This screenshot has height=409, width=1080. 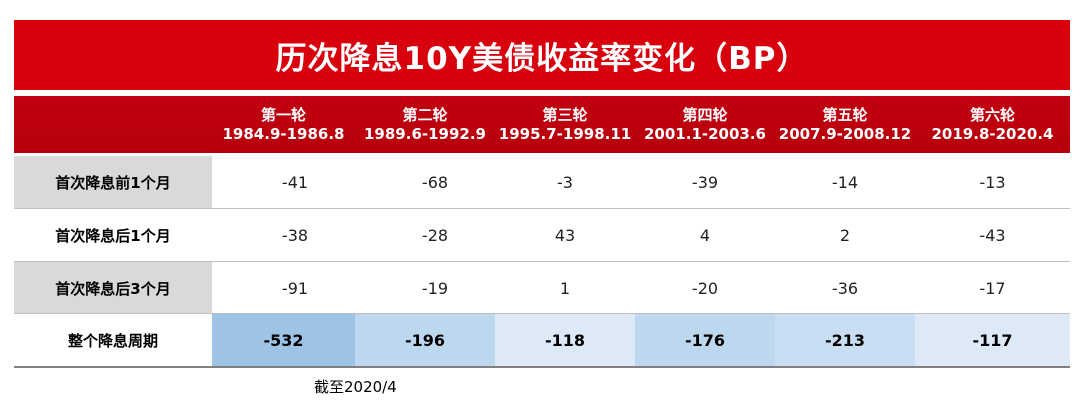 I want to click on row-label: 首次降息前1个月, so click(x=113, y=182).